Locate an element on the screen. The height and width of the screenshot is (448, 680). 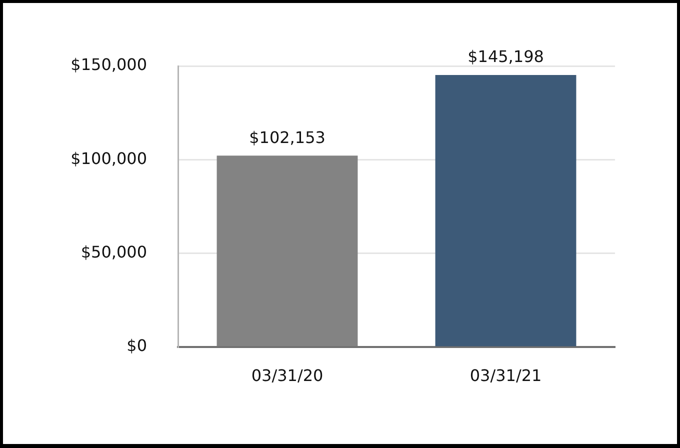
y-tick-label: $100,000 is located at coordinates (108, 158).